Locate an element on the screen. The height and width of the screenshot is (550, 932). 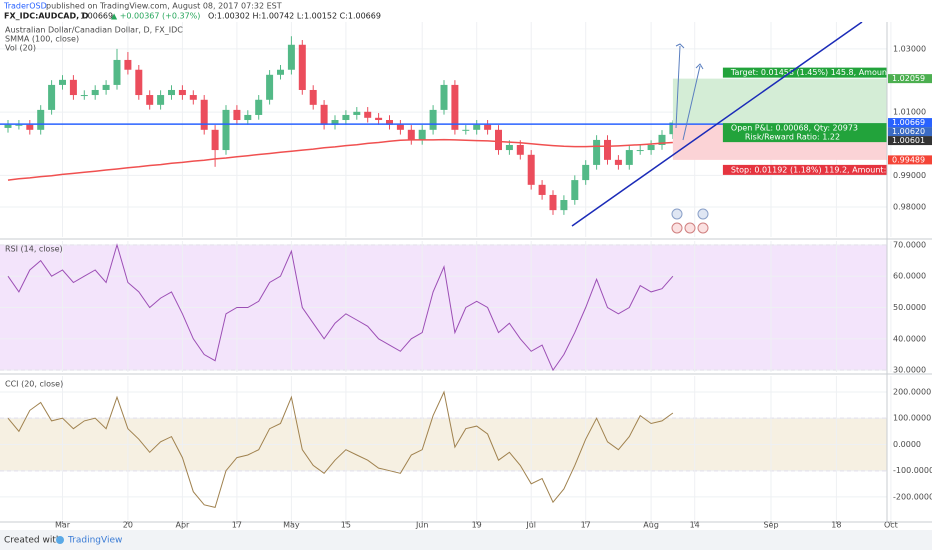
x-tick-label: 19 is located at coordinates (477, 525).